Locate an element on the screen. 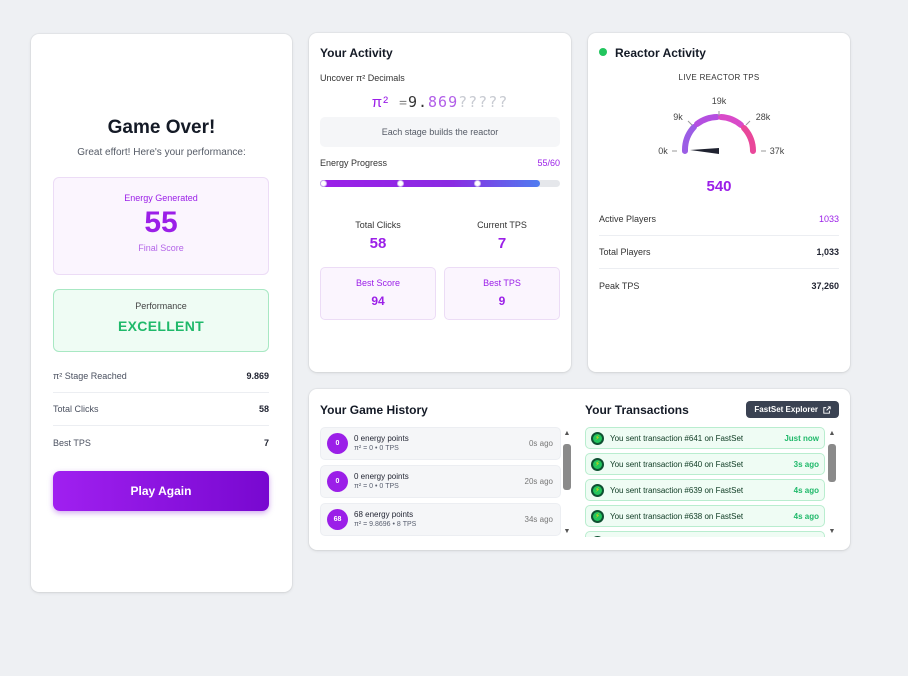 The width and height of the screenshot is (908, 676). stat-label: π² Stage Reached is located at coordinates (90, 376).